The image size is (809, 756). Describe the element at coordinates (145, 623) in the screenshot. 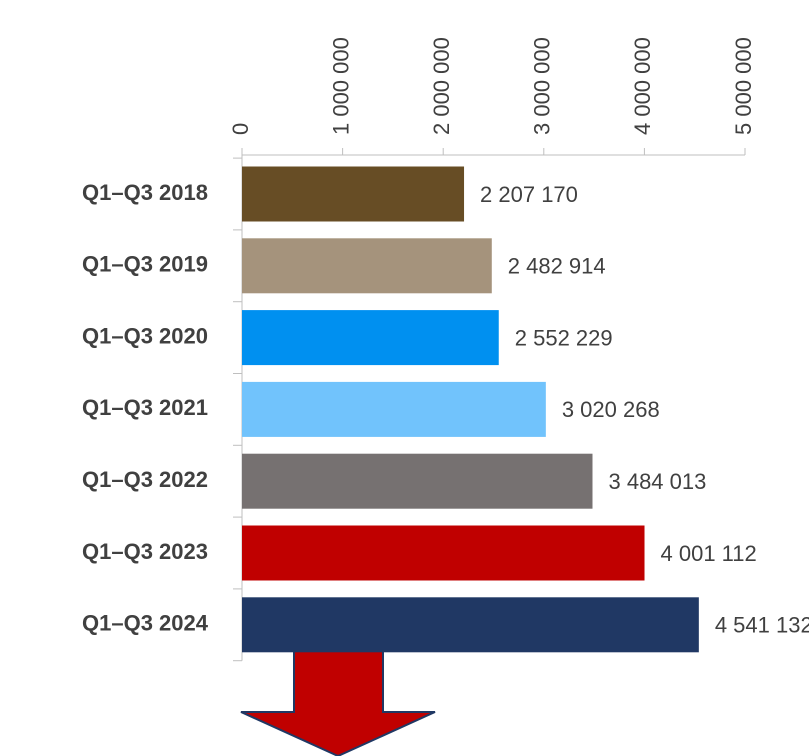

I see `category-label: Q1–Q3 2024` at that location.